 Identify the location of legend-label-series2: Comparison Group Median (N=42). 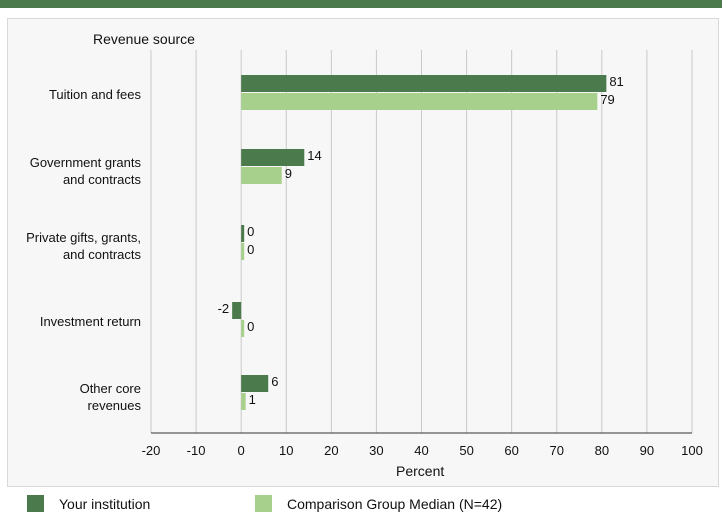
(395, 503).